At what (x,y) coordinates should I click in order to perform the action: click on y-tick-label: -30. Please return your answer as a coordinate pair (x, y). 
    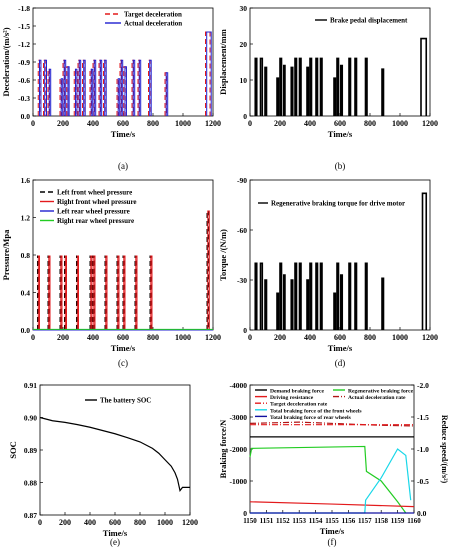
    Looking at the image, I should click on (242, 280).